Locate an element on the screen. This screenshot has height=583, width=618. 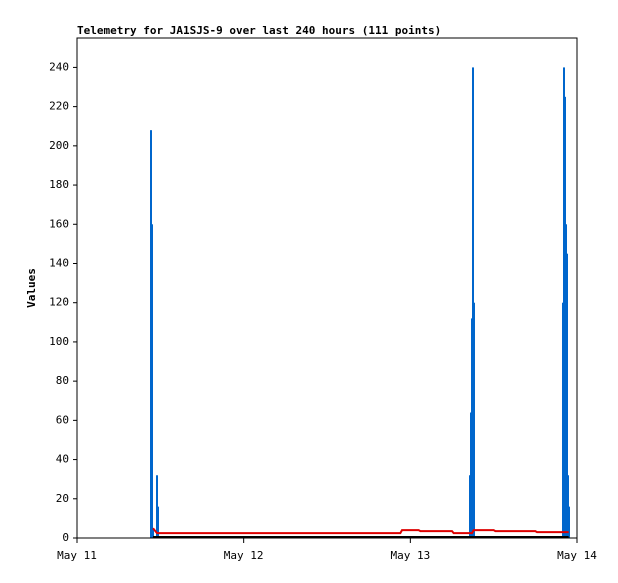
x-tick-label: May 12 is located at coordinates (244, 555).